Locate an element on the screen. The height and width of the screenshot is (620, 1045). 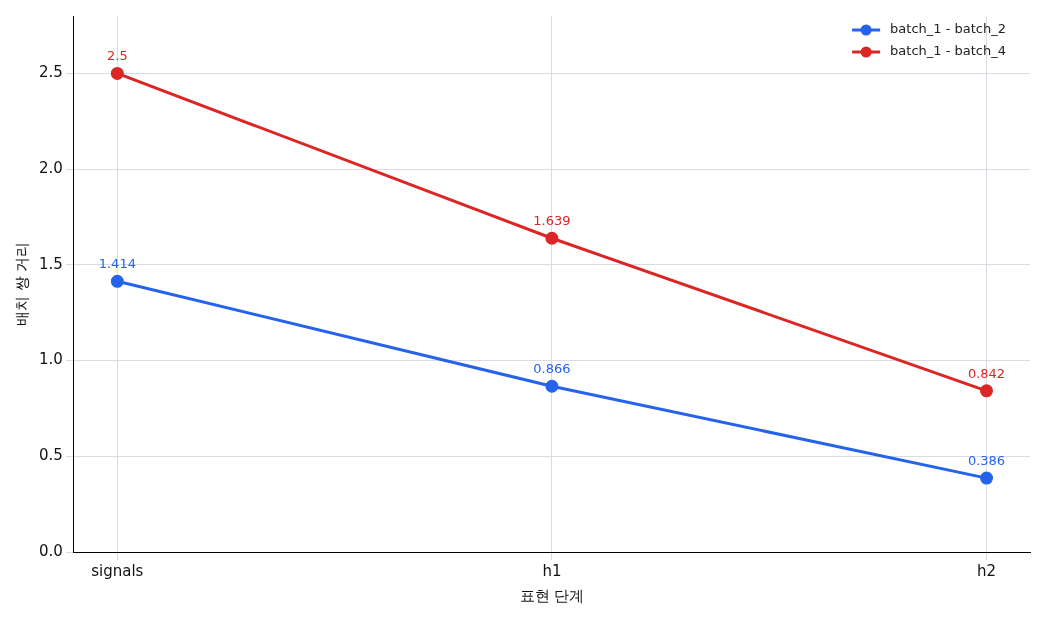
y-tick-label: 0.0 is located at coordinates (51, 550).